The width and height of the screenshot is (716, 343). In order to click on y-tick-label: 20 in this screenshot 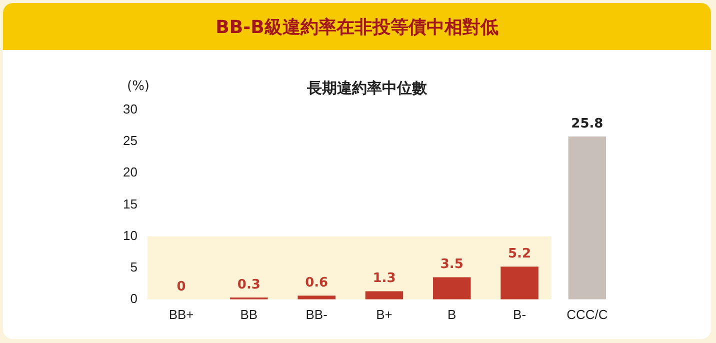, I will do `click(130, 172)`.